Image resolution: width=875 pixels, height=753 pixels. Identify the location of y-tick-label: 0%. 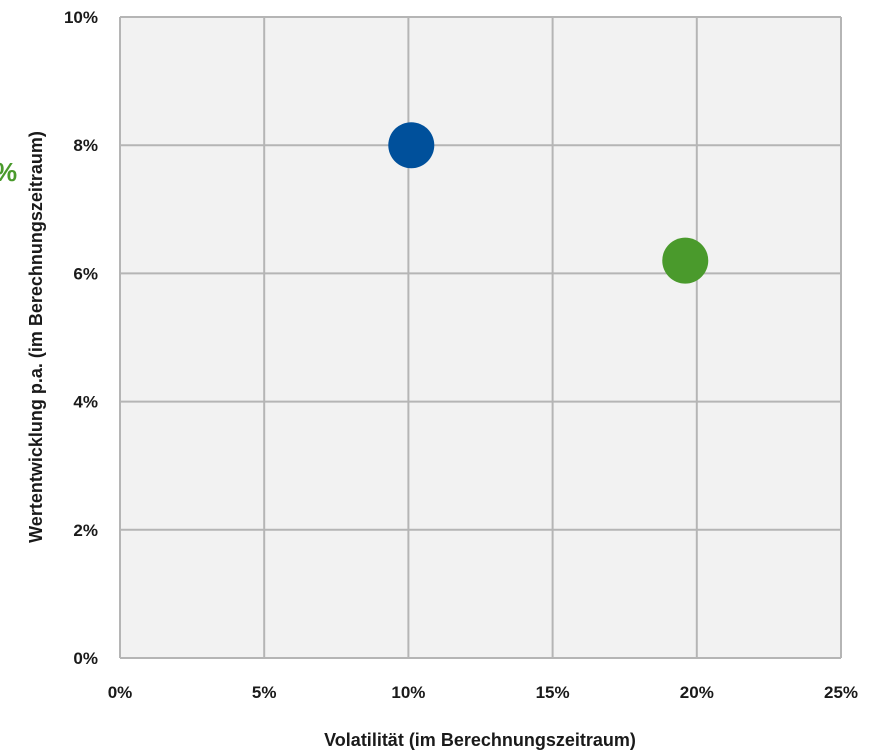
(85, 658).